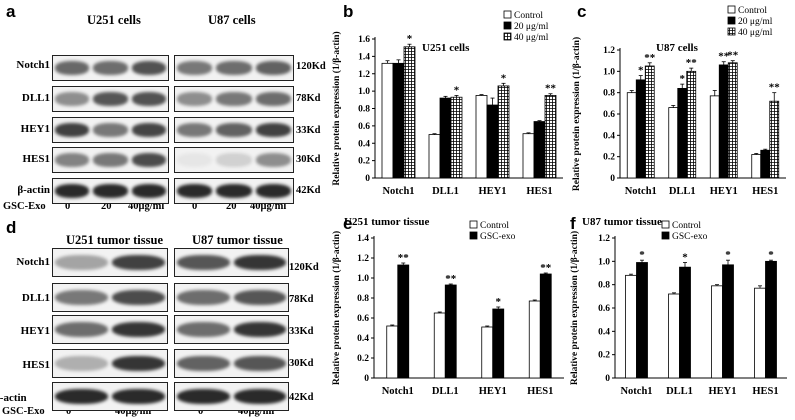  What do you see at coordinates (23, 411) in the screenshot?
I see `blot-d-treatment-label: GSC-Exo` at bounding box center [23, 411].